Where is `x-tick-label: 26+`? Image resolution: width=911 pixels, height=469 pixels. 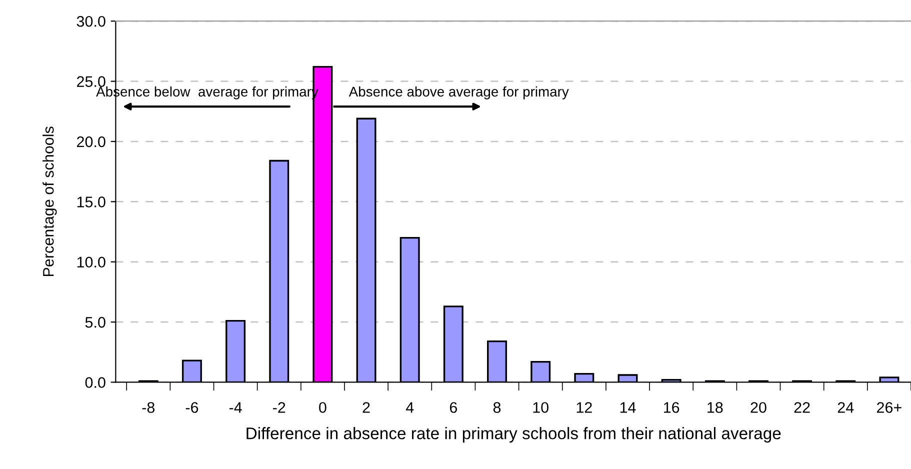
x-tick-label: 26+ is located at coordinates (889, 407).